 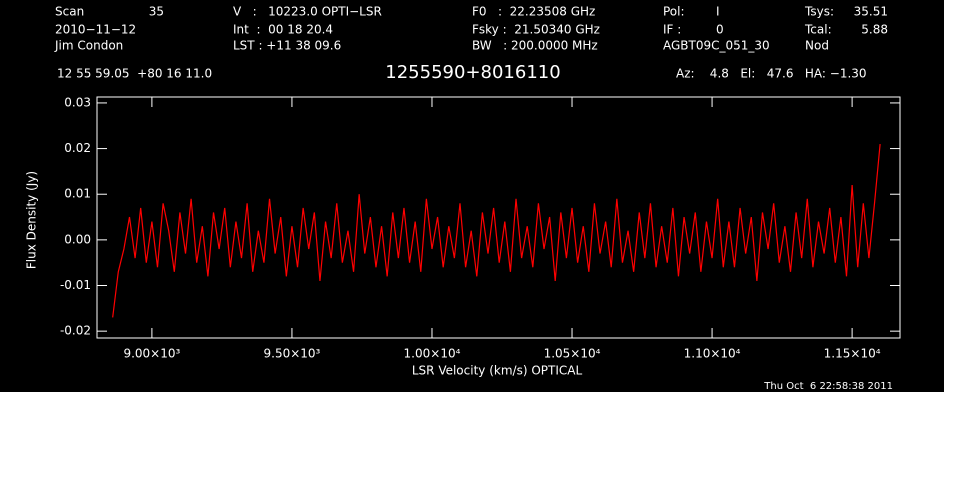 I want to click on header-text: I, so click(x=718, y=12).